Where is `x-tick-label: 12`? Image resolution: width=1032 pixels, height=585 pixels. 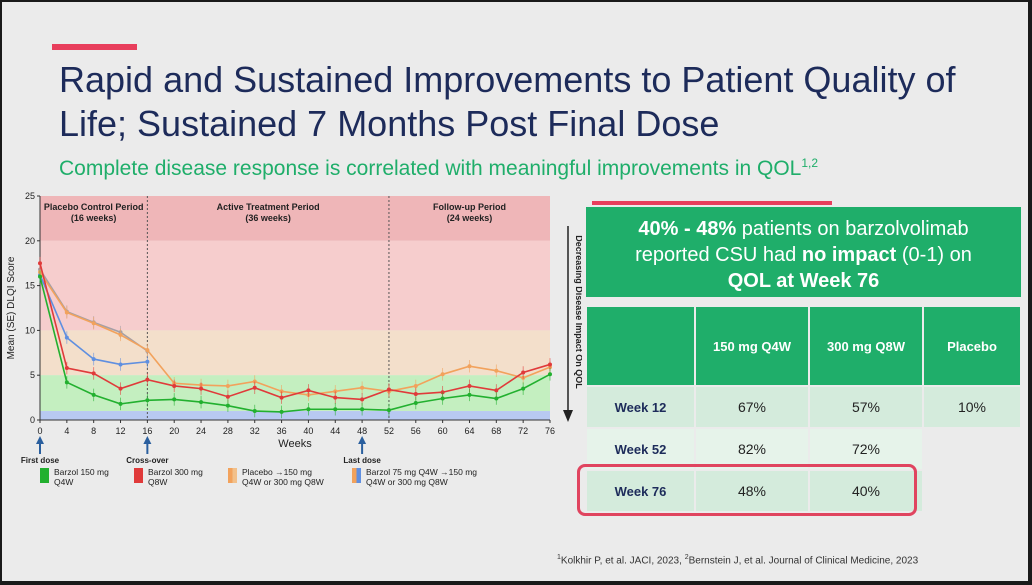
x-tick-label: 12 is located at coordinates (121, 431).